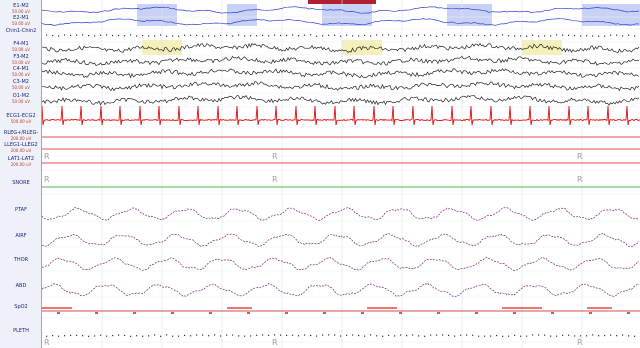 The image size is (640, 348). What do you see at coordinates (21, 57) in the screenshot?
I see `channel-name: F3-M2` at bounding box center [21, 57].